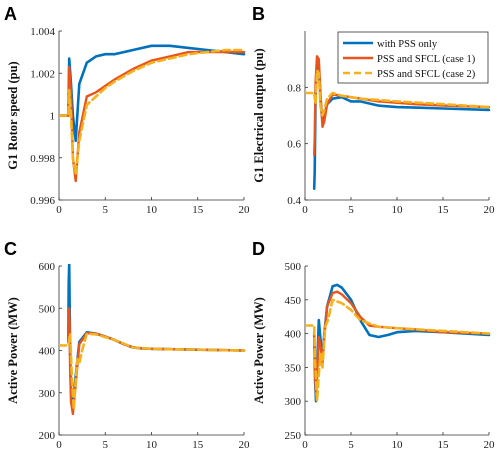 The height and width of the screenshot is (455, 498). Describe the element at coordinates (10, 14) in the screenshot. I see `panel-letter: A` at that location.